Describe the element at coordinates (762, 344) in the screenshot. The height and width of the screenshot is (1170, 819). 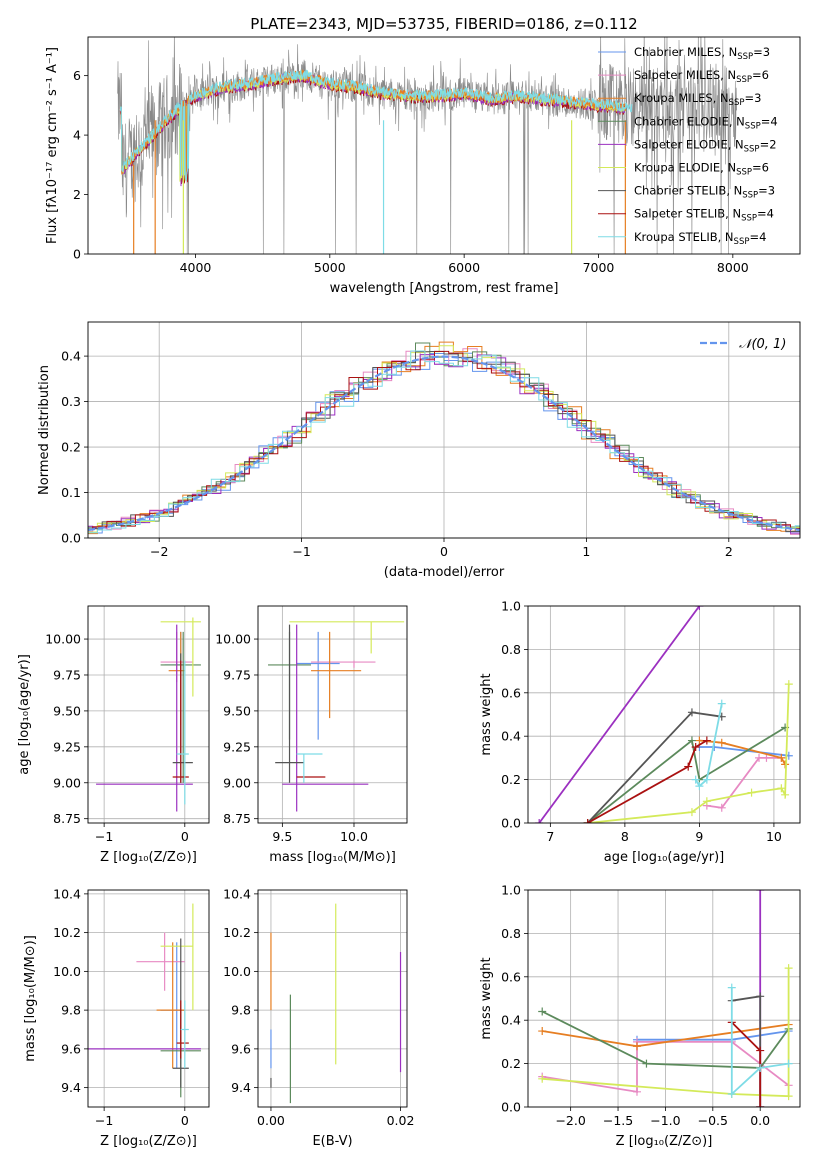
I see `legend-label: 𝒩(0, 1)` at that location.